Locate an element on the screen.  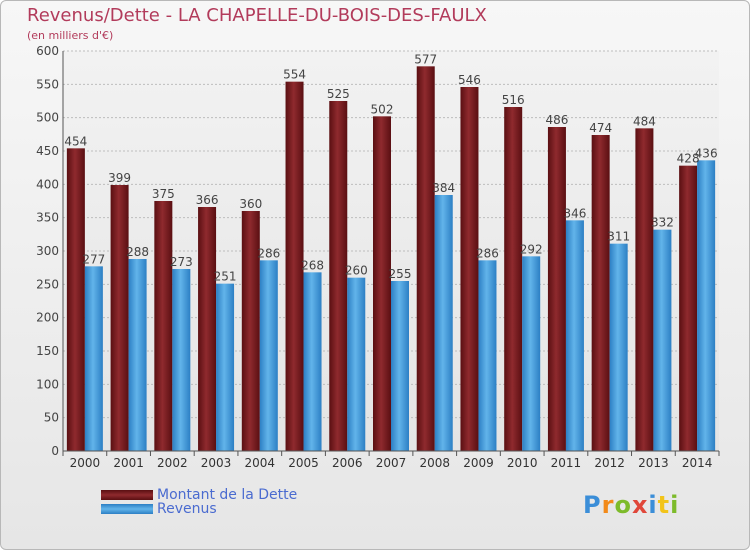
y-tick-label: 100 is located at coordinates (47, 384).